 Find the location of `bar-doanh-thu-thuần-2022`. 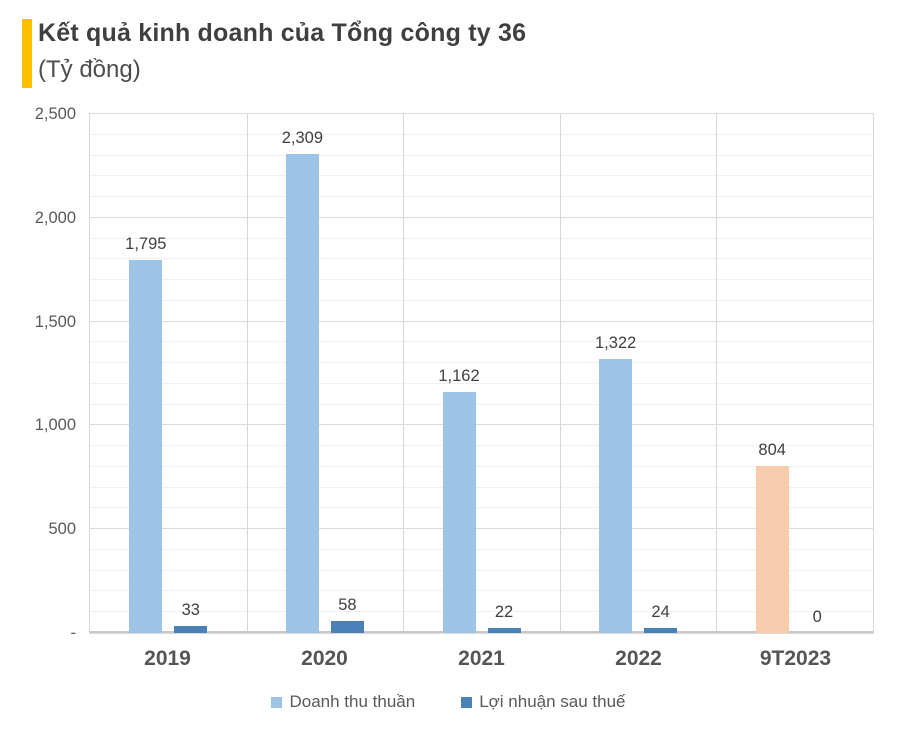

bar-doanh-thu-thuần-2022 is located at coordinates (616, 495).